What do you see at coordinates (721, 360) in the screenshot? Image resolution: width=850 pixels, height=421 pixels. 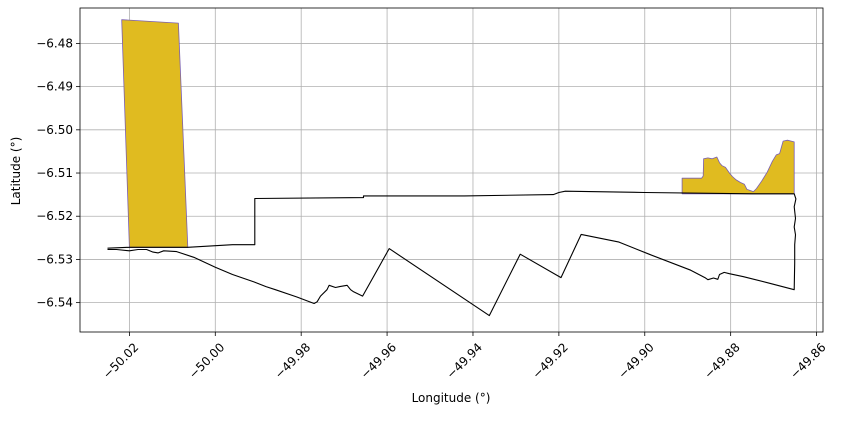 I see `x-tick-label: −49.88` at bounding box center [721, 360].